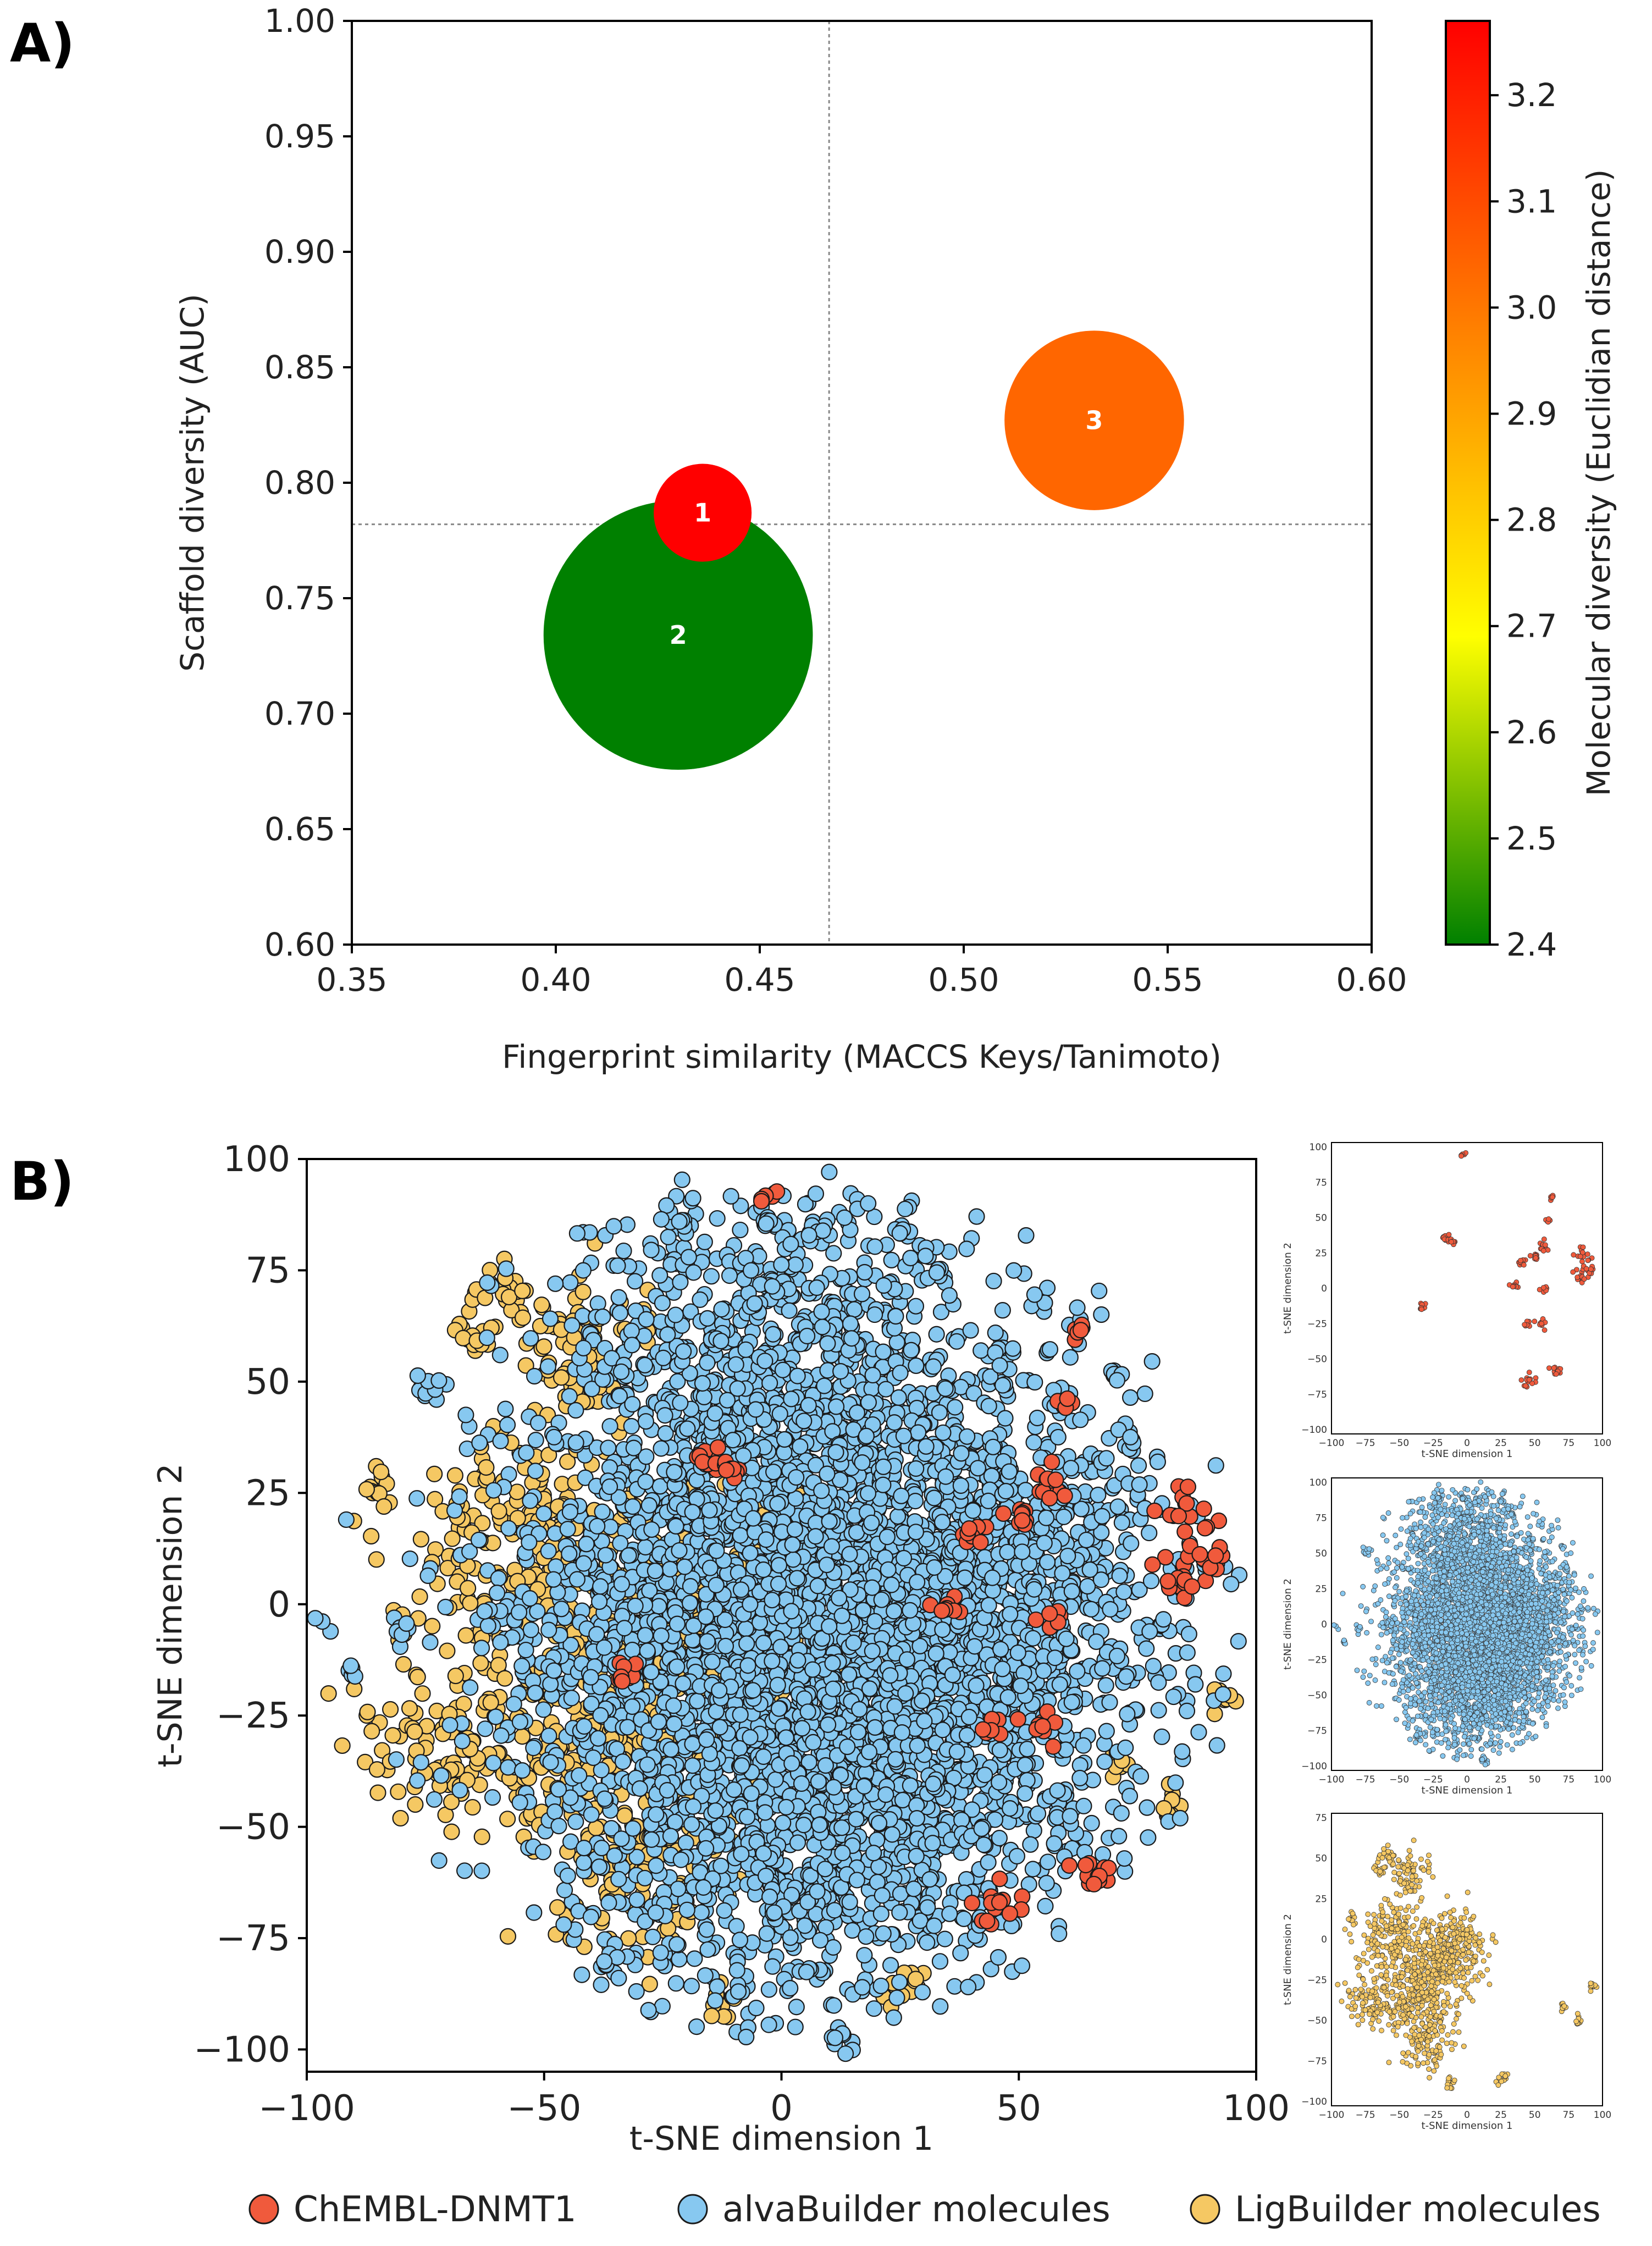 Image resolution: width=1652 pixels, height=2246 pixels. What do you see at coordinates (1094, 420) in the screenshot?
I see `bubble-label-3: 3` at bounding box center [1094, 420].